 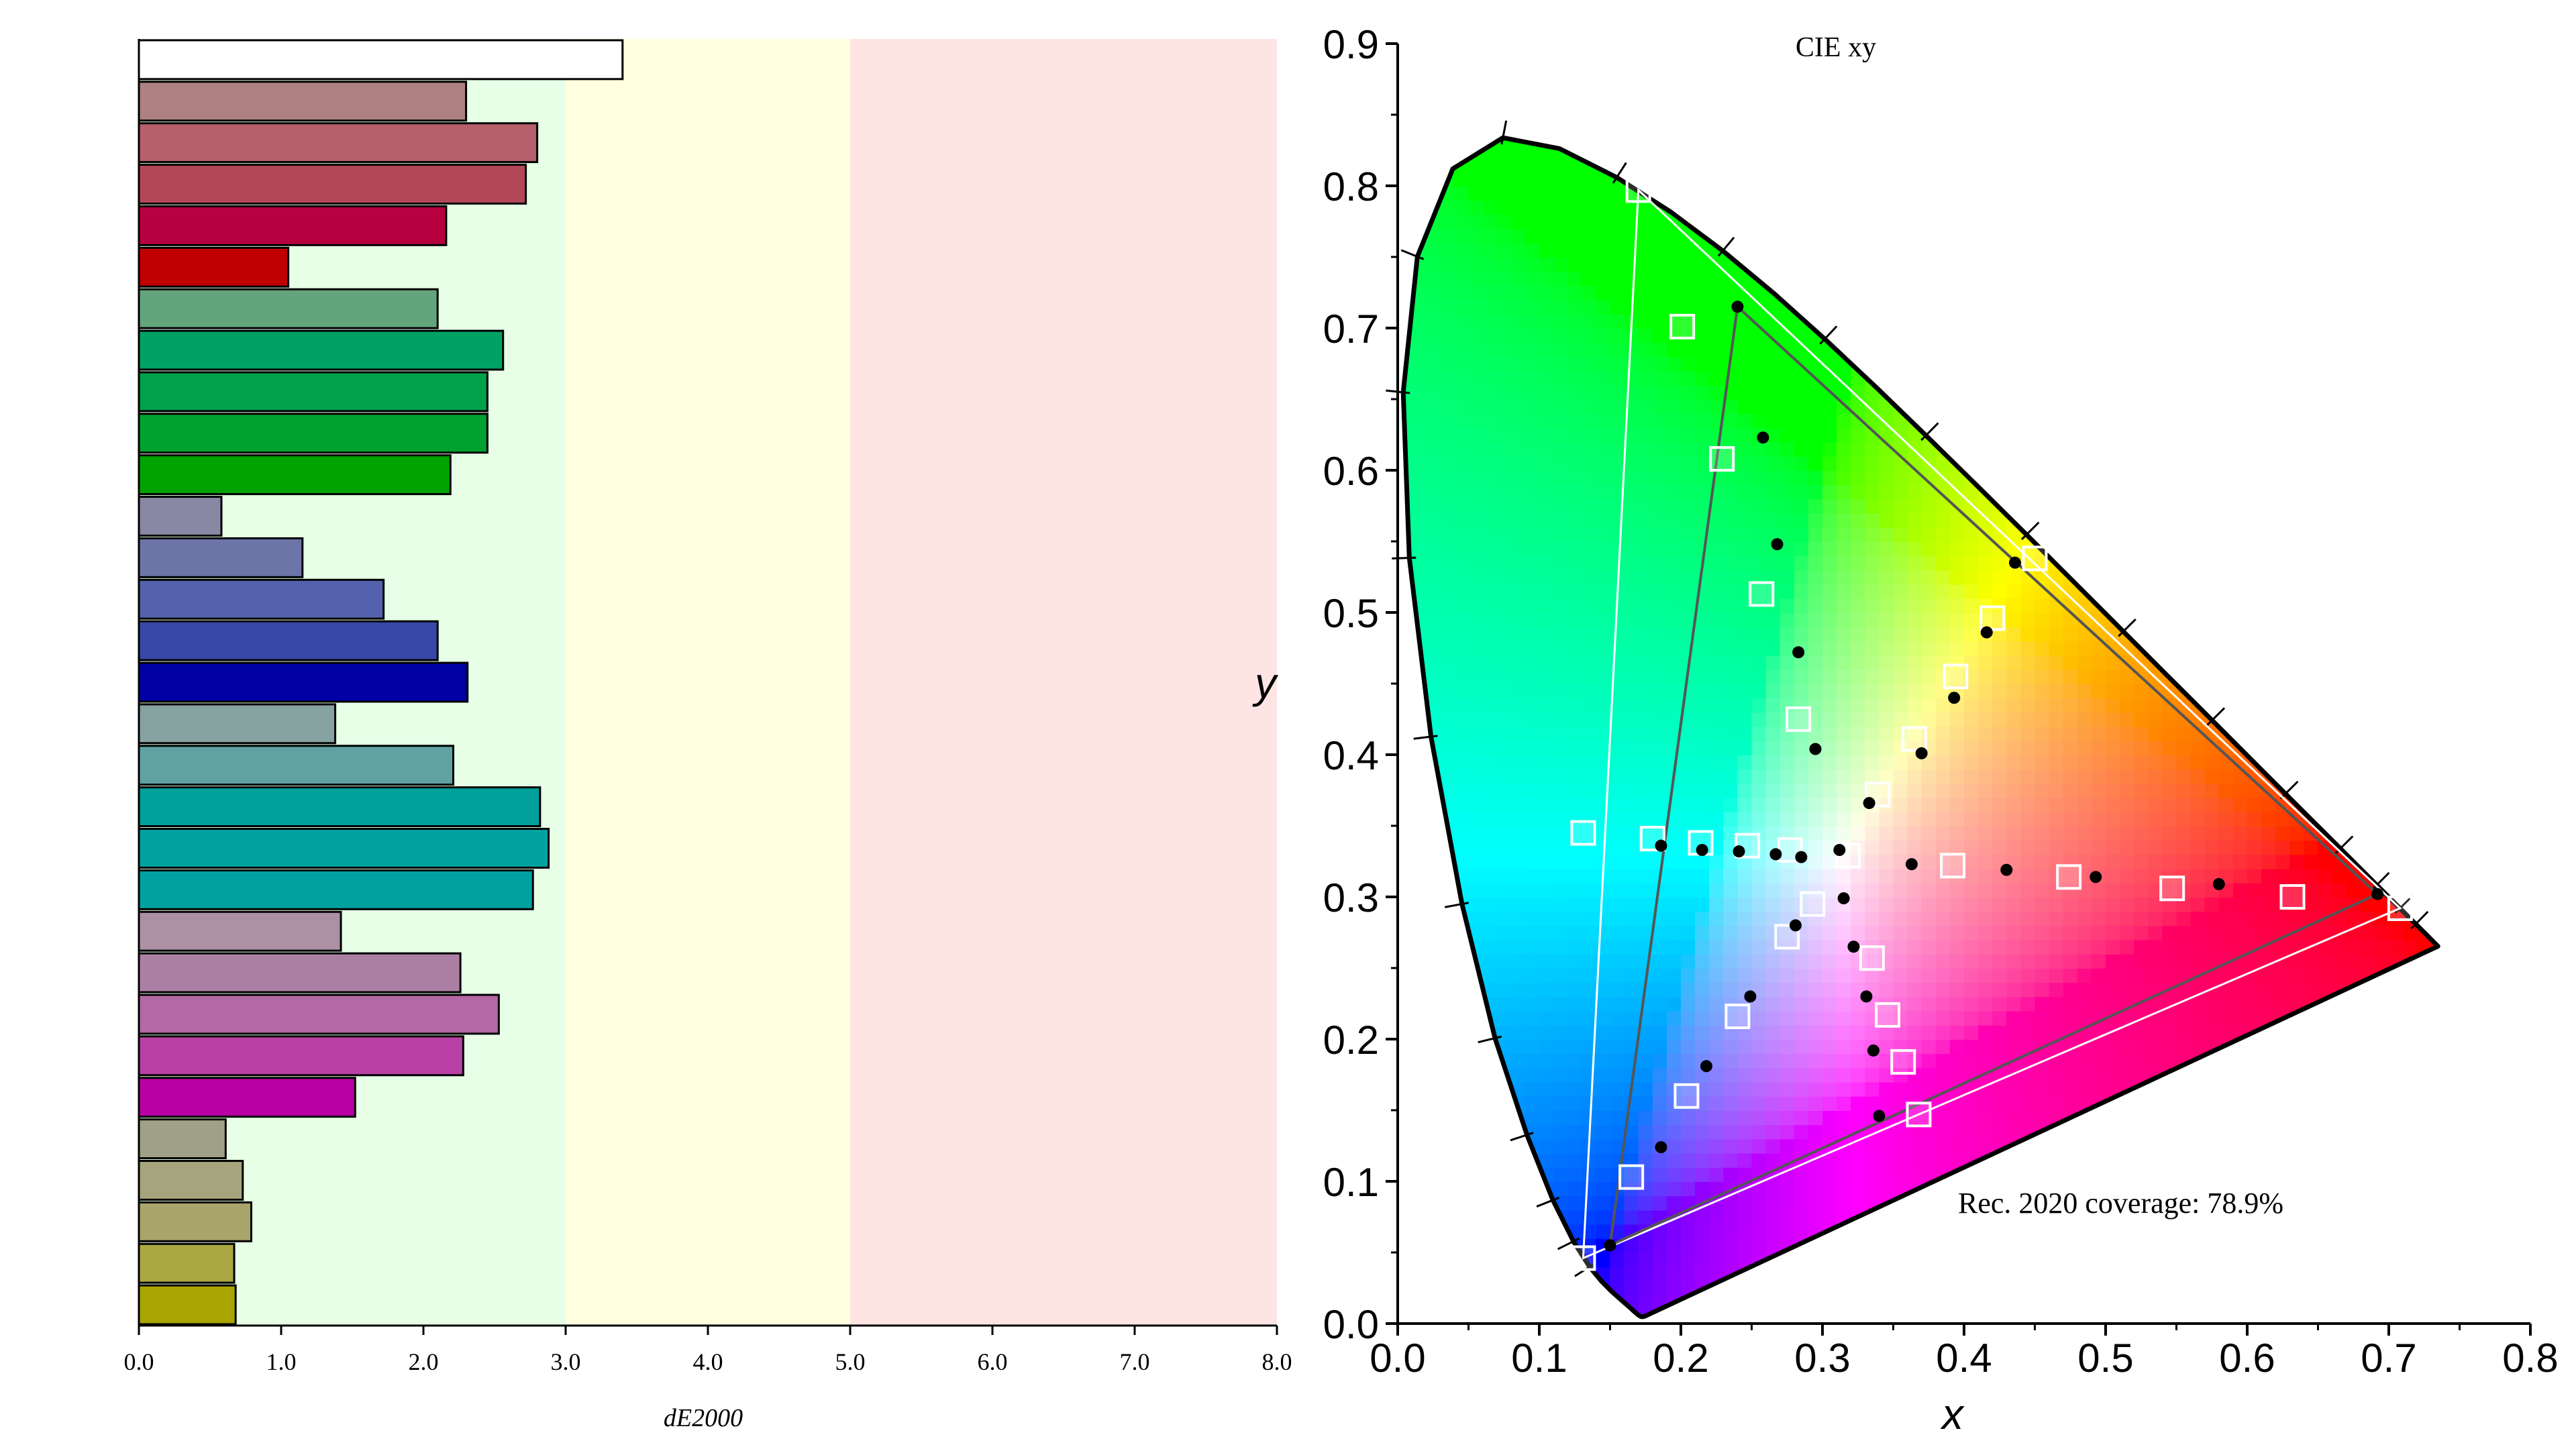 What do you see at coordinates (566, 1361) in the screenshot?
I see `bar-x-tick-label: 3.0` at bounding box center [566, 1361].